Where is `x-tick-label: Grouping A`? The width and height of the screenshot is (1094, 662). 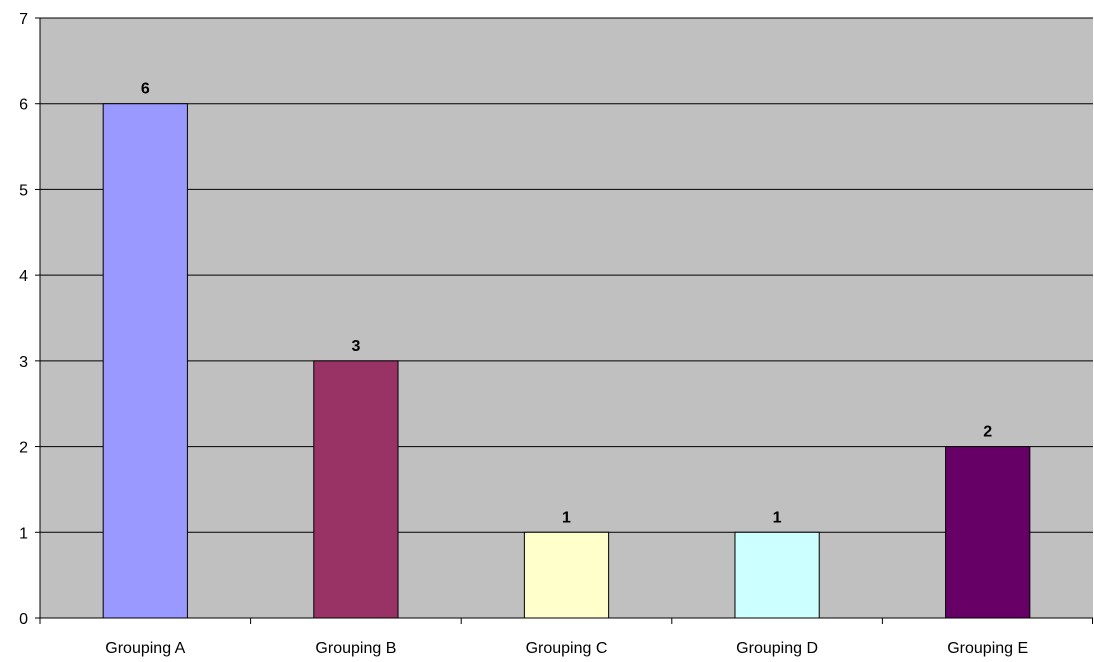
x-tick-label: Grouping A is located at coordinates (145, 648).